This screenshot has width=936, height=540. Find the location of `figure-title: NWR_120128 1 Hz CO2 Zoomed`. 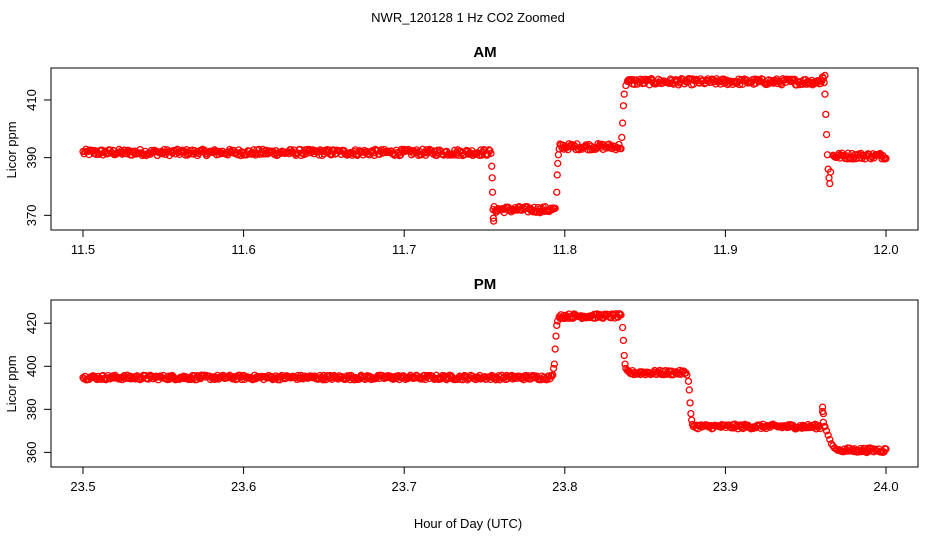

figure-title: NWR_120128 1 Hz CO2 Zoomed is located at coordinates (468, 17).